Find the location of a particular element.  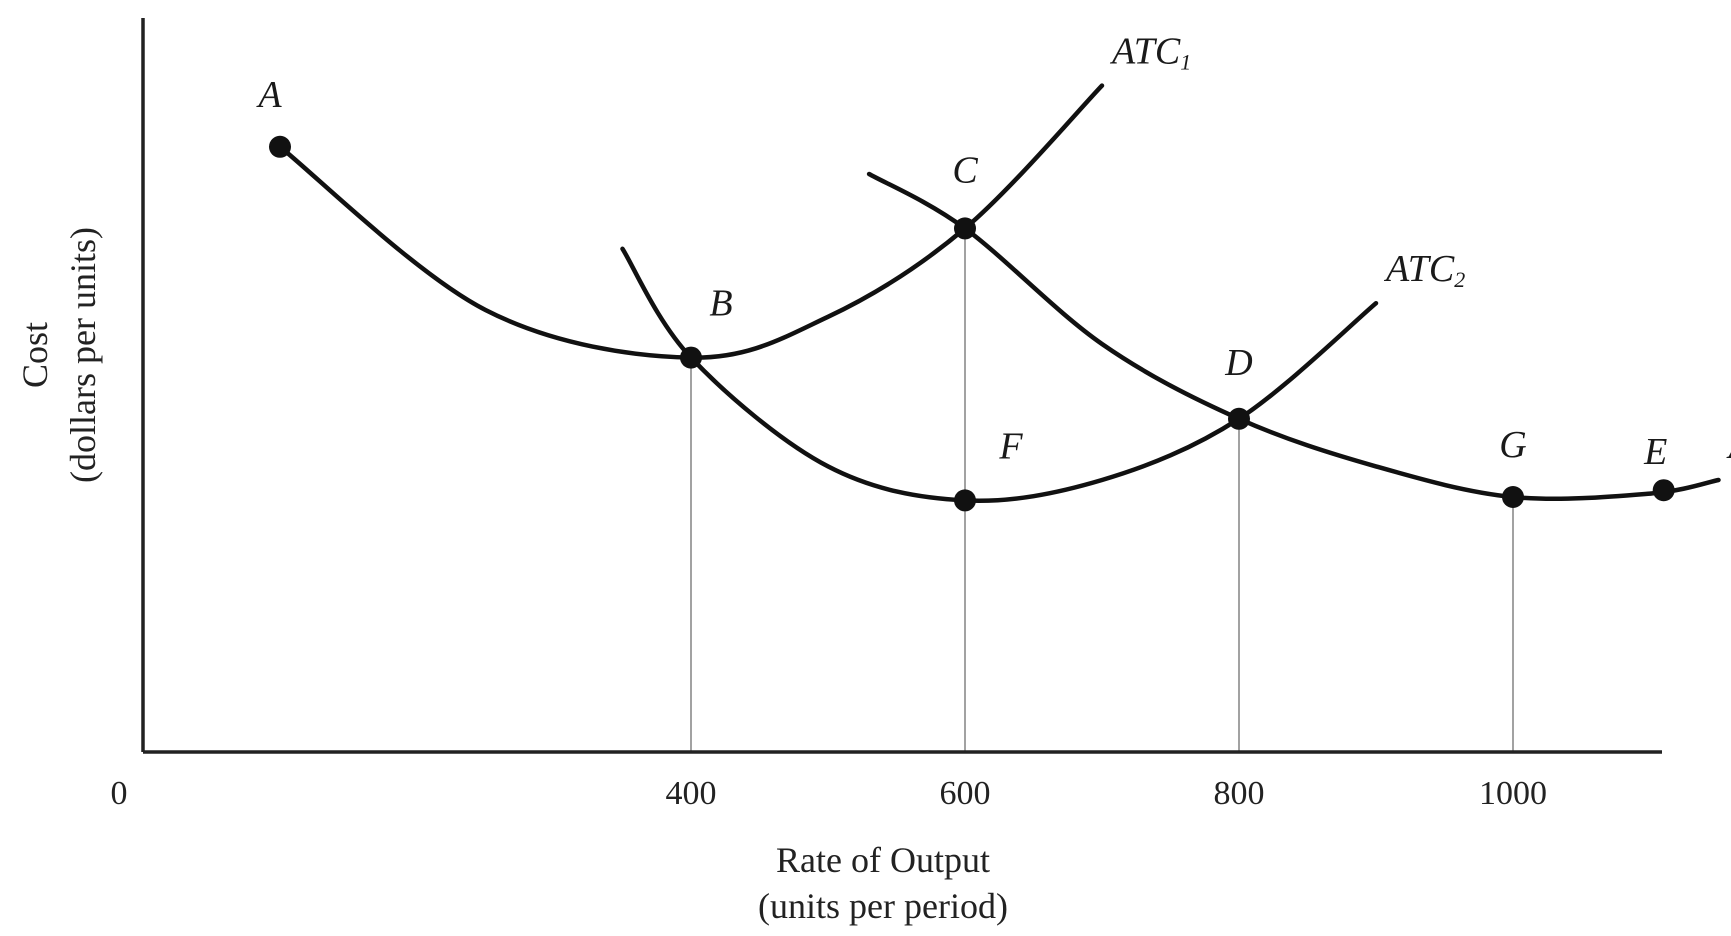

point-label-E: E is located at coordinates (1655, 452).